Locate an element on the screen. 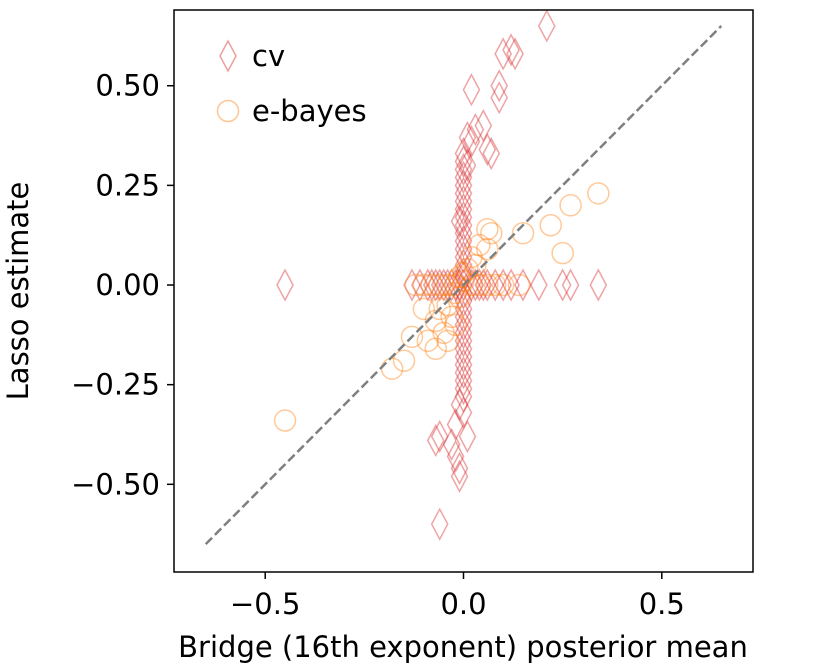 This screenshot has width=831, height=667. x-tick-label: 0.5 is located at coordinates (662, 604).